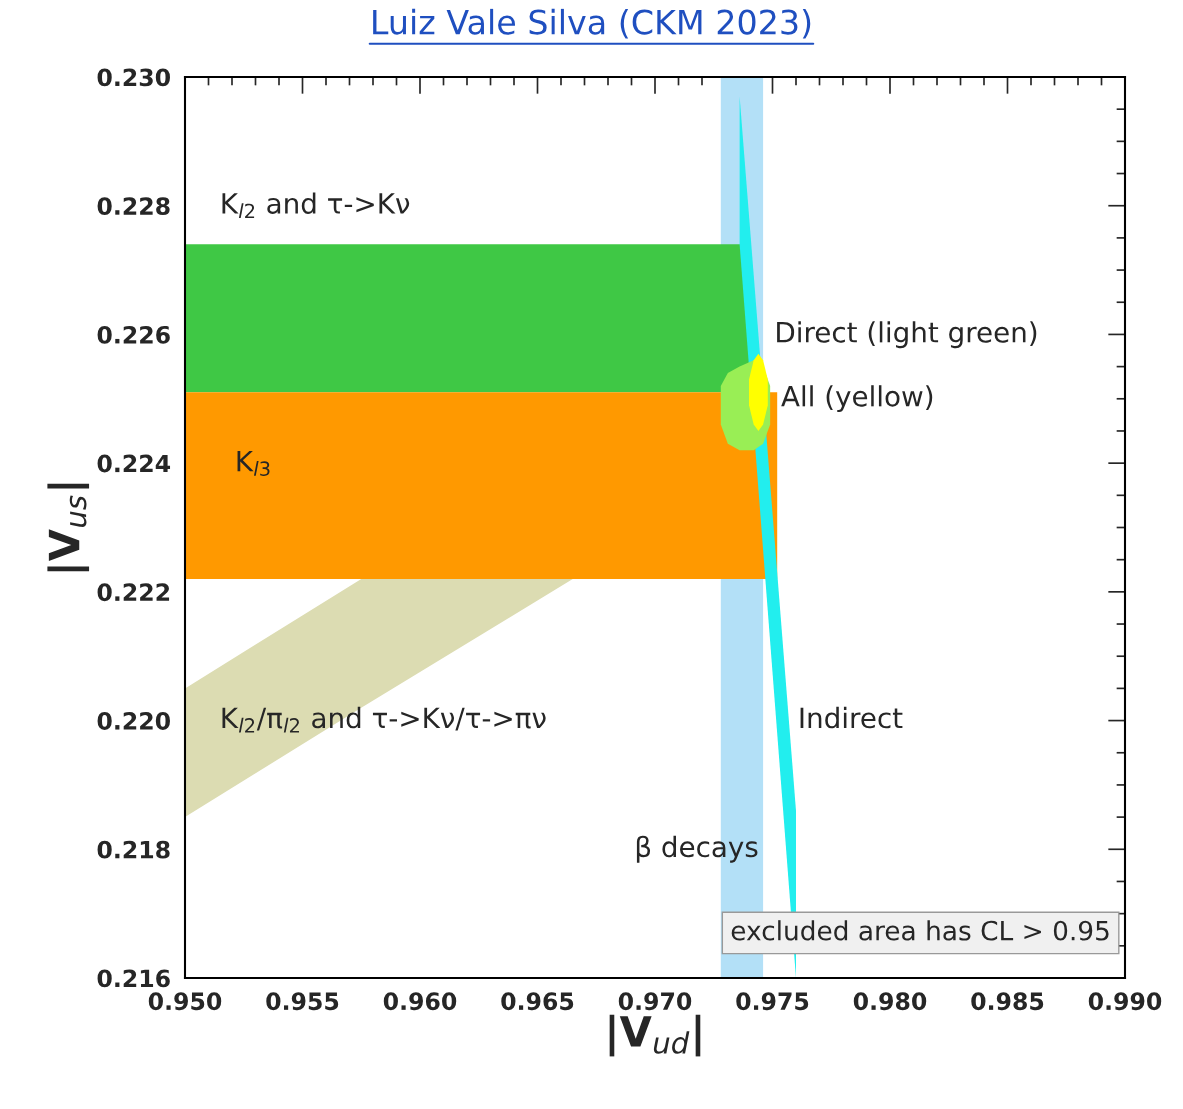 The height and width of the screenshot is (1109, 1183). Describe the element at coordinates (133, 77) in the screenshot. I see `y-tick-label: 0.230` at that location.